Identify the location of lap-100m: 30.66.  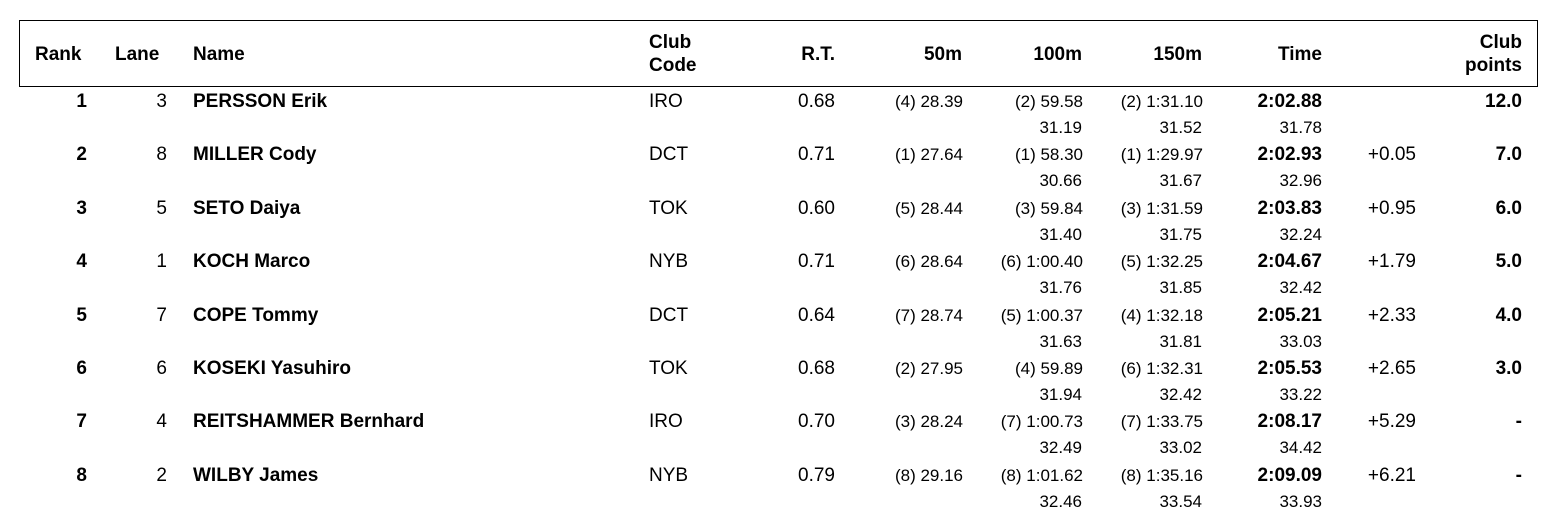
(1060, 181).